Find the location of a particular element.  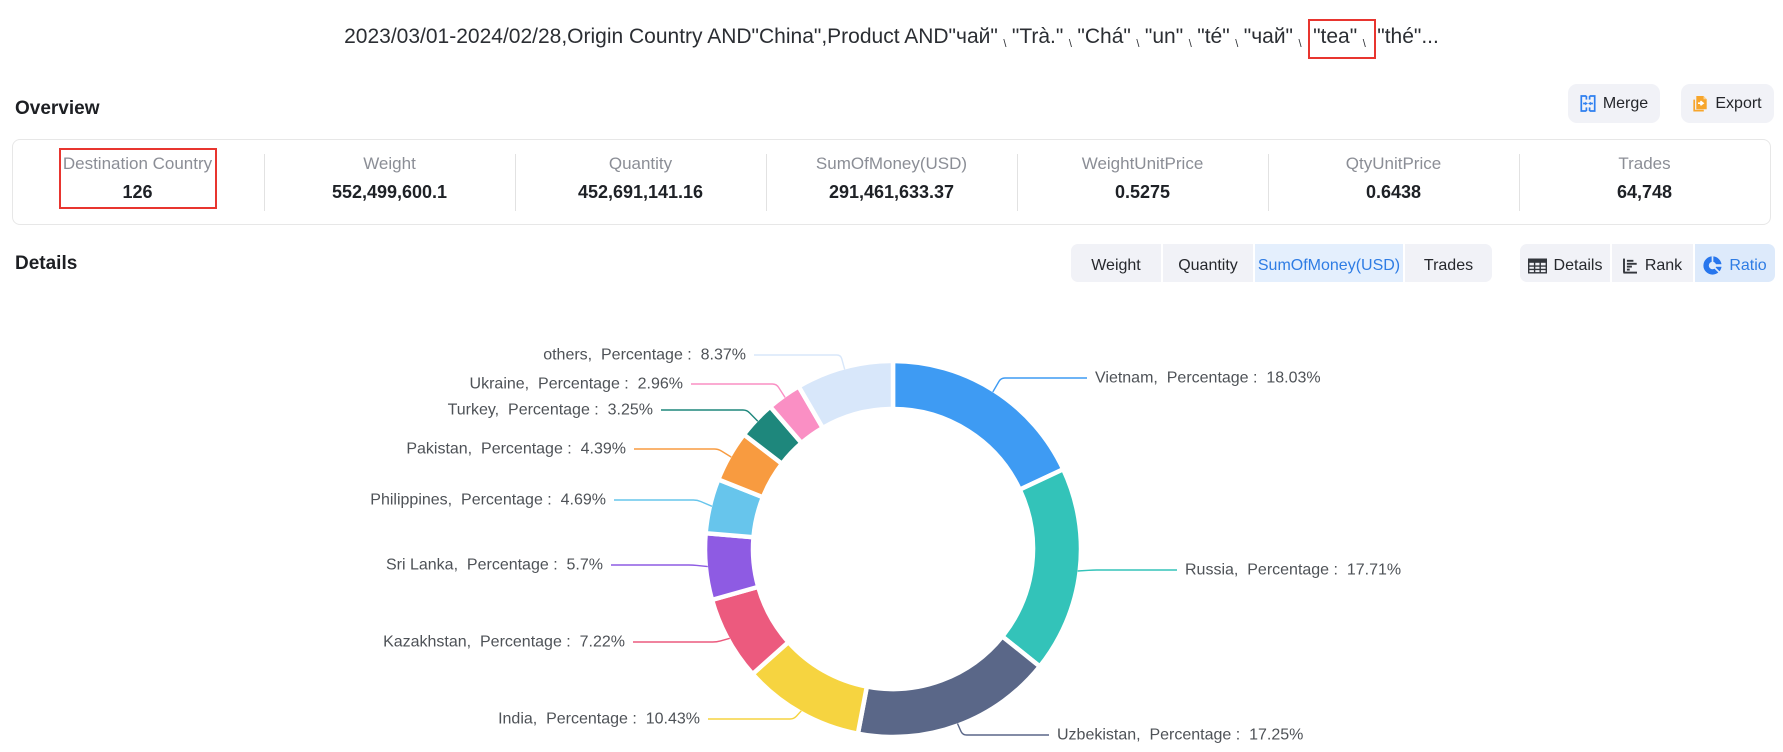

svg-text: Russia, Percentage : 17.71% is located at coordinates (1293, 570).